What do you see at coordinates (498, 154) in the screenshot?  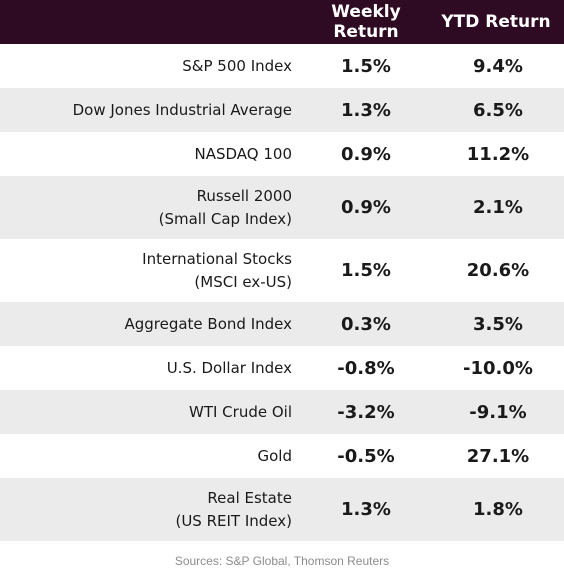 I see `ytd-return-value: 11.2%` at bounding box center [498, 154].